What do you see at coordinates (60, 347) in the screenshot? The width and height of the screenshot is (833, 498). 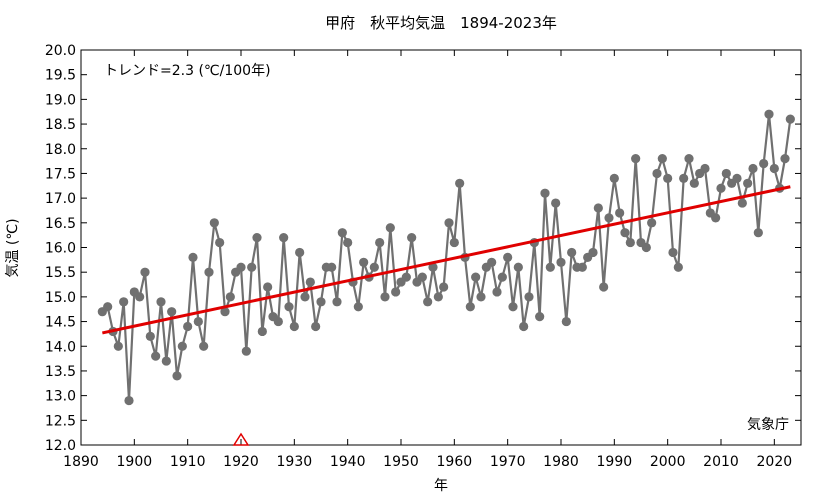 I see `y-tick-label: 14.0` at bounding box center [60, 347].